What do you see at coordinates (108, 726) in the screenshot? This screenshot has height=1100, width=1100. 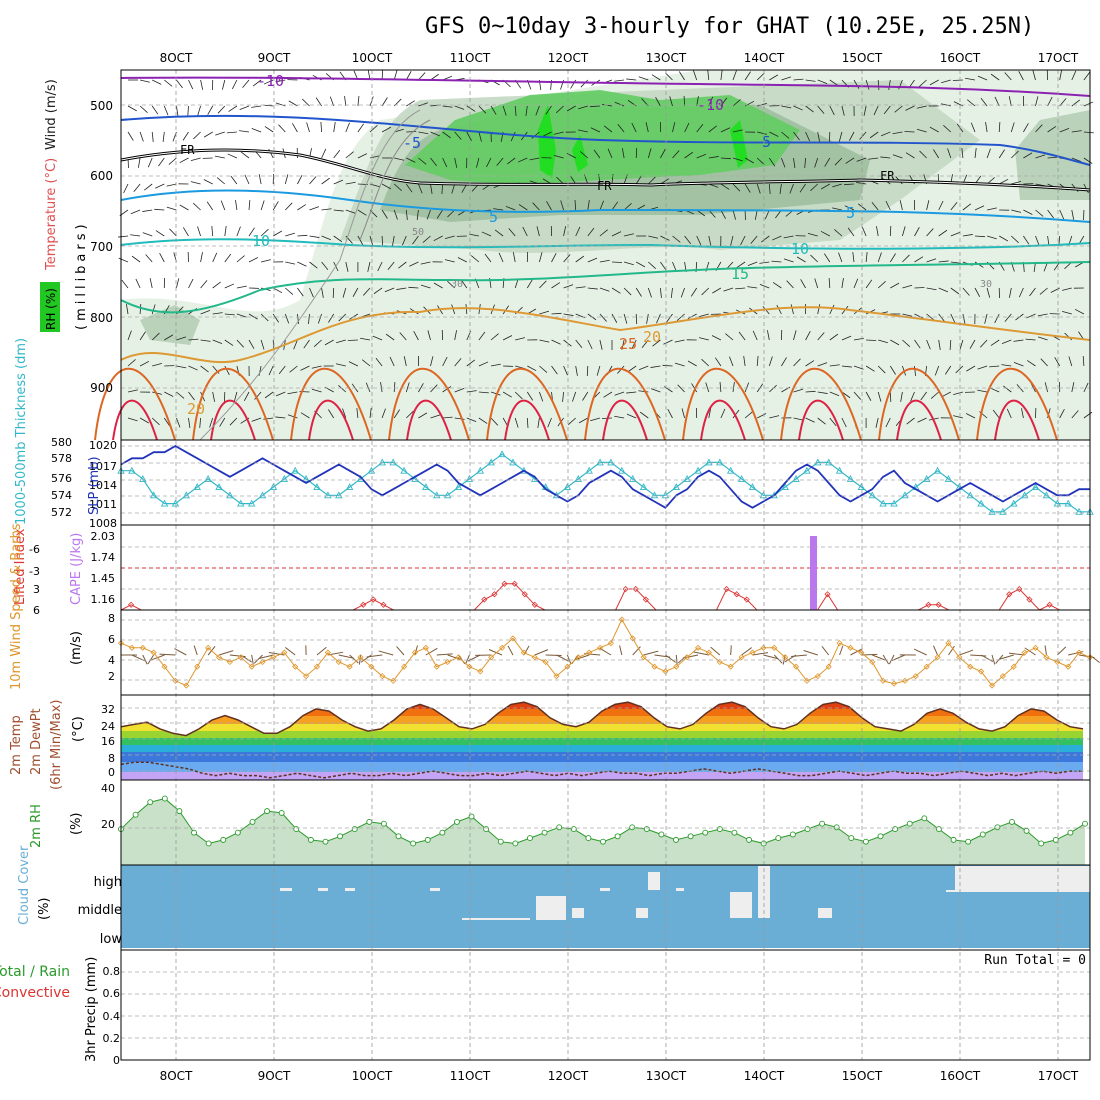 I see `t2m-tick-24: 24` at bounding box center [108, 726].